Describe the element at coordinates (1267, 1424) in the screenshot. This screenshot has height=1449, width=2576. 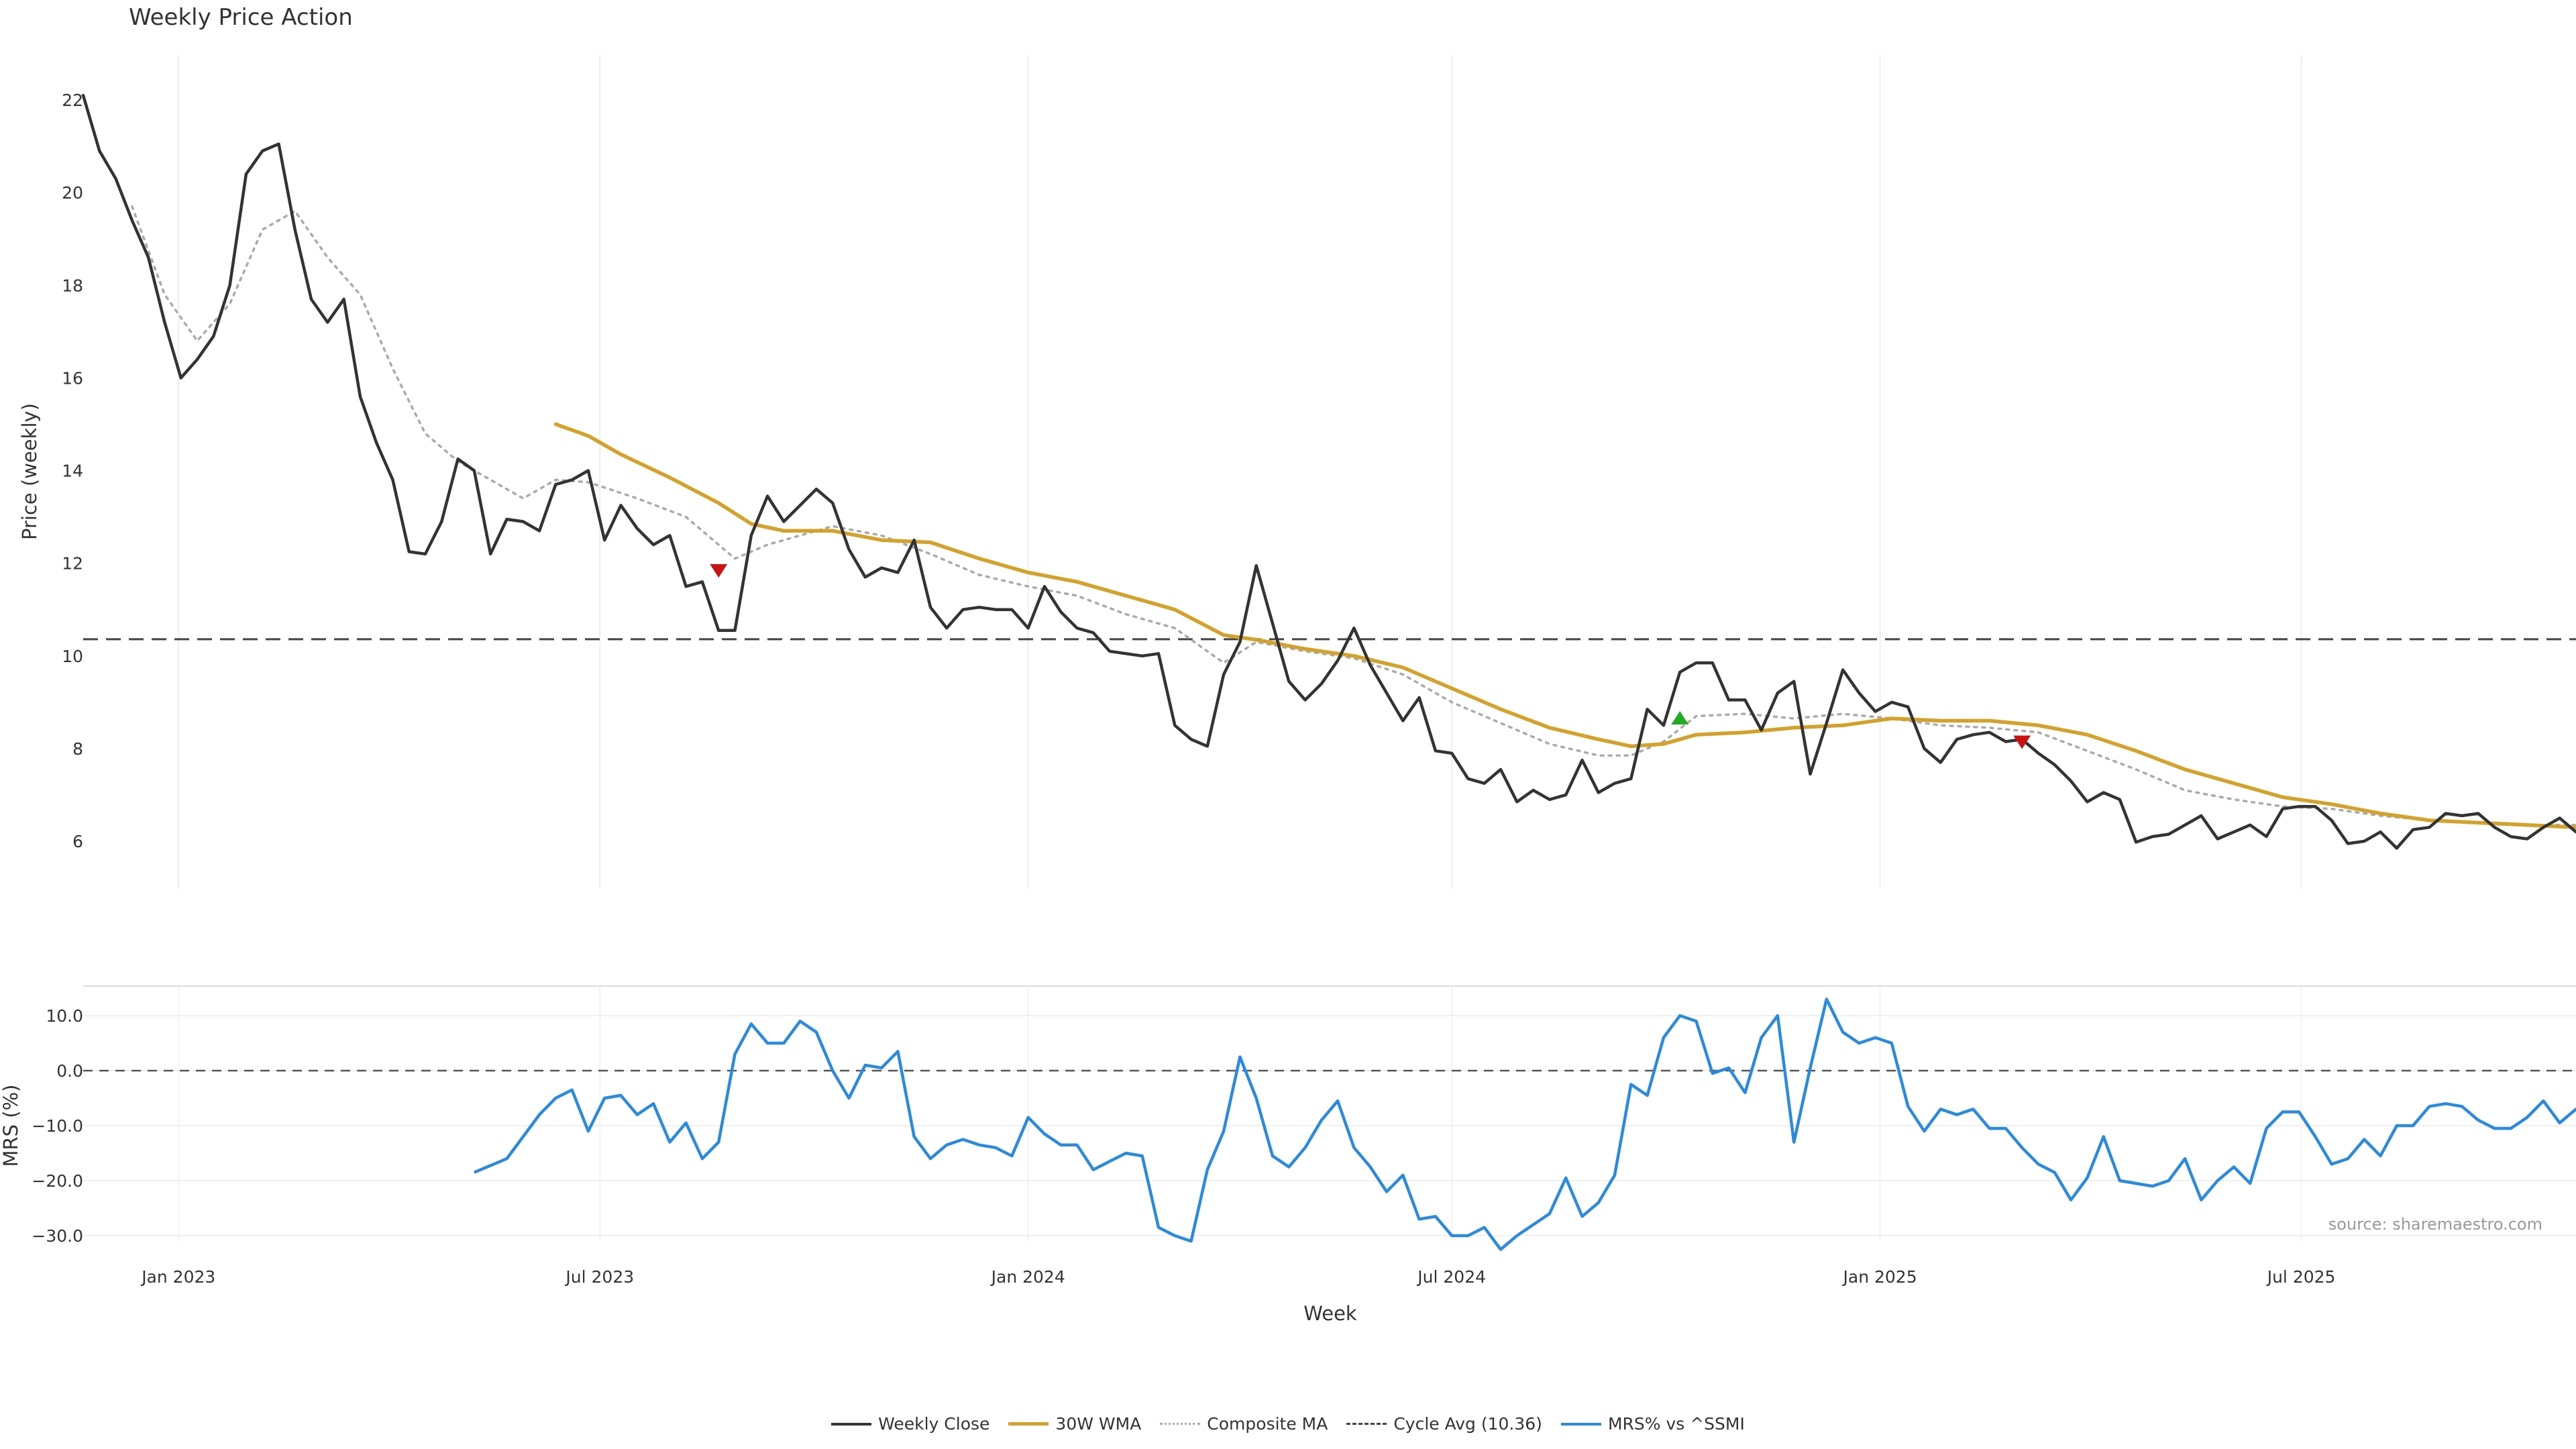
I see `legend-label: Composite MA` at that location.